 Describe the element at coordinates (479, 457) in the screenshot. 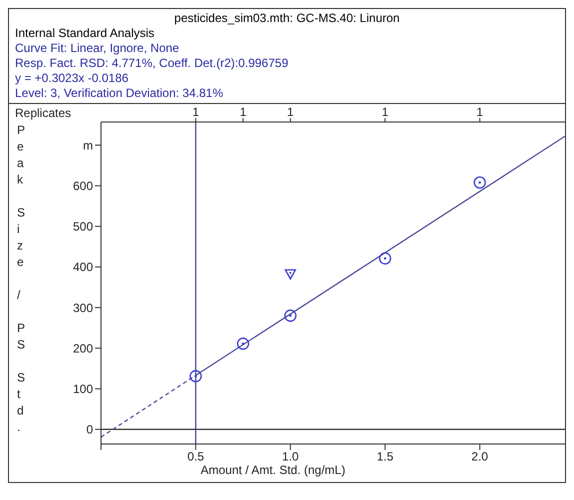

I see `x-tick-label: 2.0` at that location.